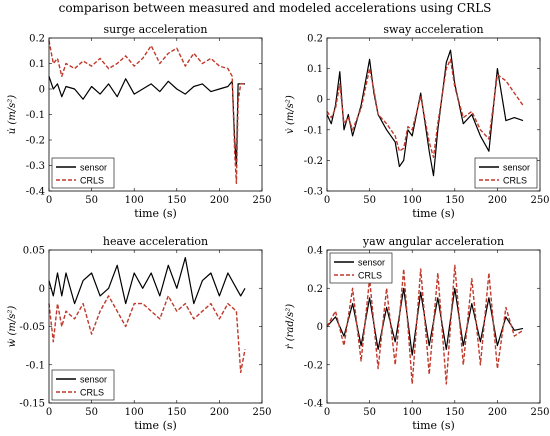 The width and height of the screenshot is (550, 436). Describe the element at coordinates (155, 241) in the screenshot. I see `chart-title: heave acceleration` at that location.